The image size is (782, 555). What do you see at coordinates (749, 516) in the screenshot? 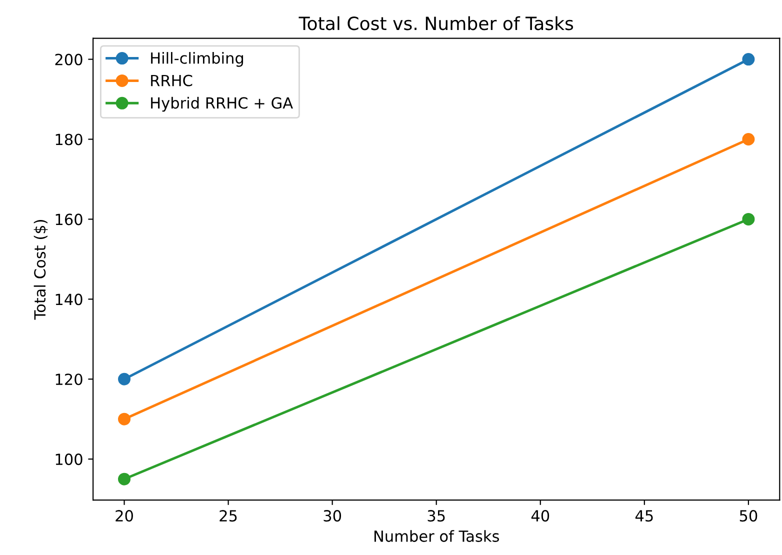
I see `x-tick-label: 50` at bounding box center [749, 516].